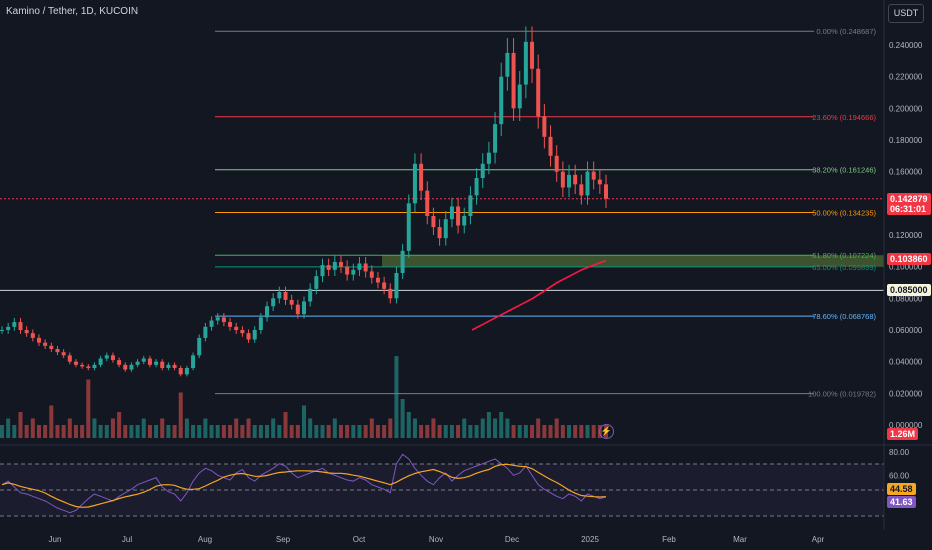 This screenshot has width=932, height=550. Describe the element at coordinates (906, 362) in the screenshot. I see `y-tick-label: 0.040000` at that location.